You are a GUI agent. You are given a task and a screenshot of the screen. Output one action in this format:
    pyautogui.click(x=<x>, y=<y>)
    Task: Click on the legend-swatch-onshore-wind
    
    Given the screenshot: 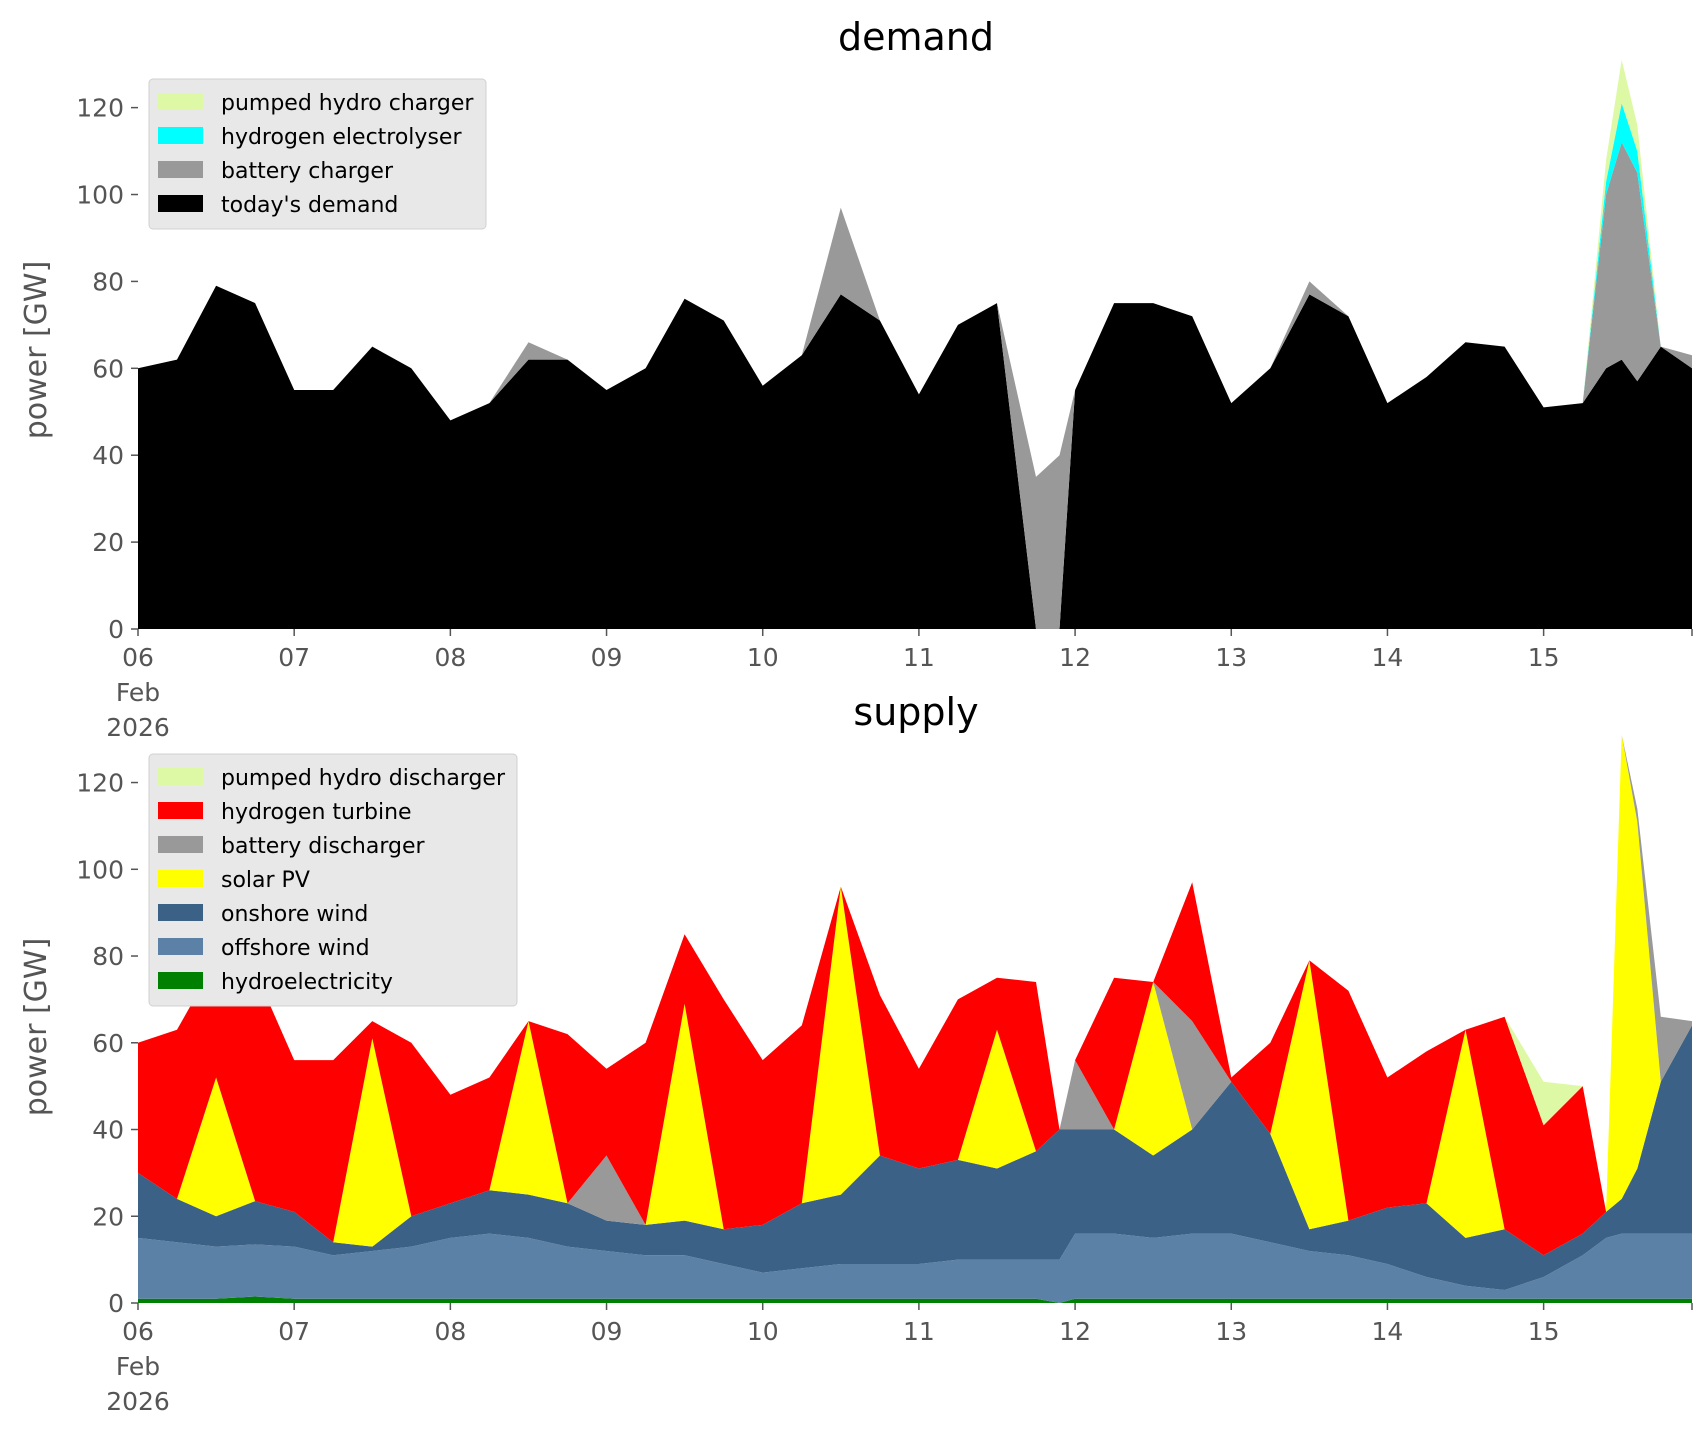 What is the action you would take?
    pyautogui.click(x=180, y=912)
    